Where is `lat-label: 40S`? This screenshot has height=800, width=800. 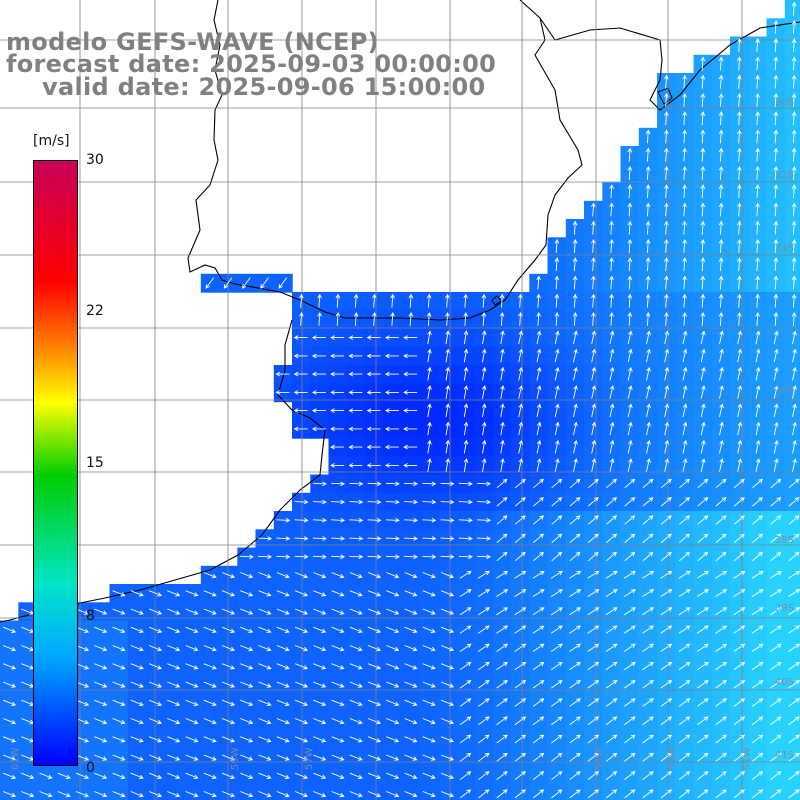
lat-label: 40S is located at coordinates (784, 682).